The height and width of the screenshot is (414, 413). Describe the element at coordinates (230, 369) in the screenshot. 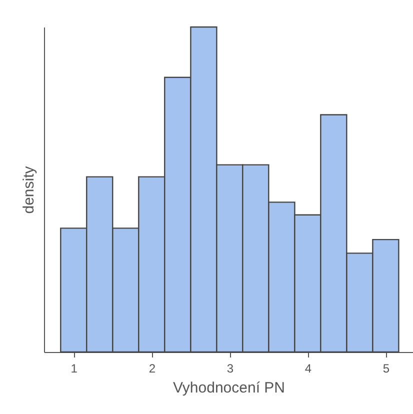

I see `x-tick-label: 3` at that location.